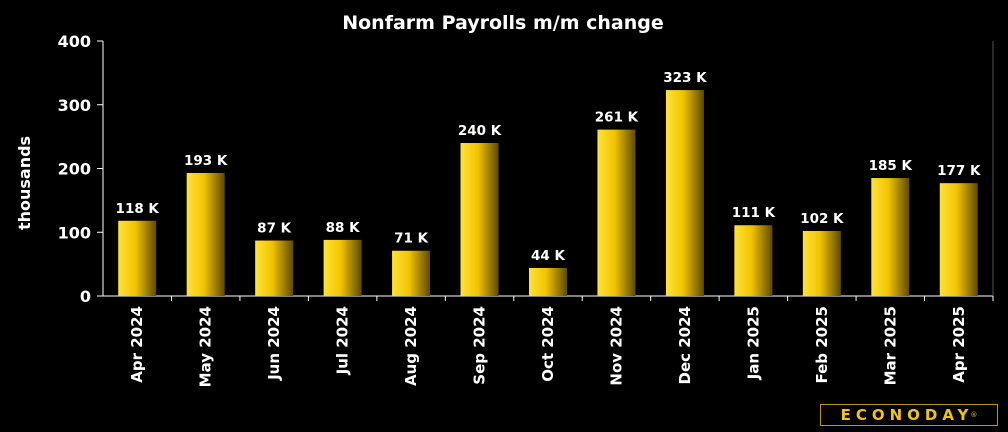 The image size is (1008, 432). I want to click on x-tick-label: Apr 2025, so click(959, 344).